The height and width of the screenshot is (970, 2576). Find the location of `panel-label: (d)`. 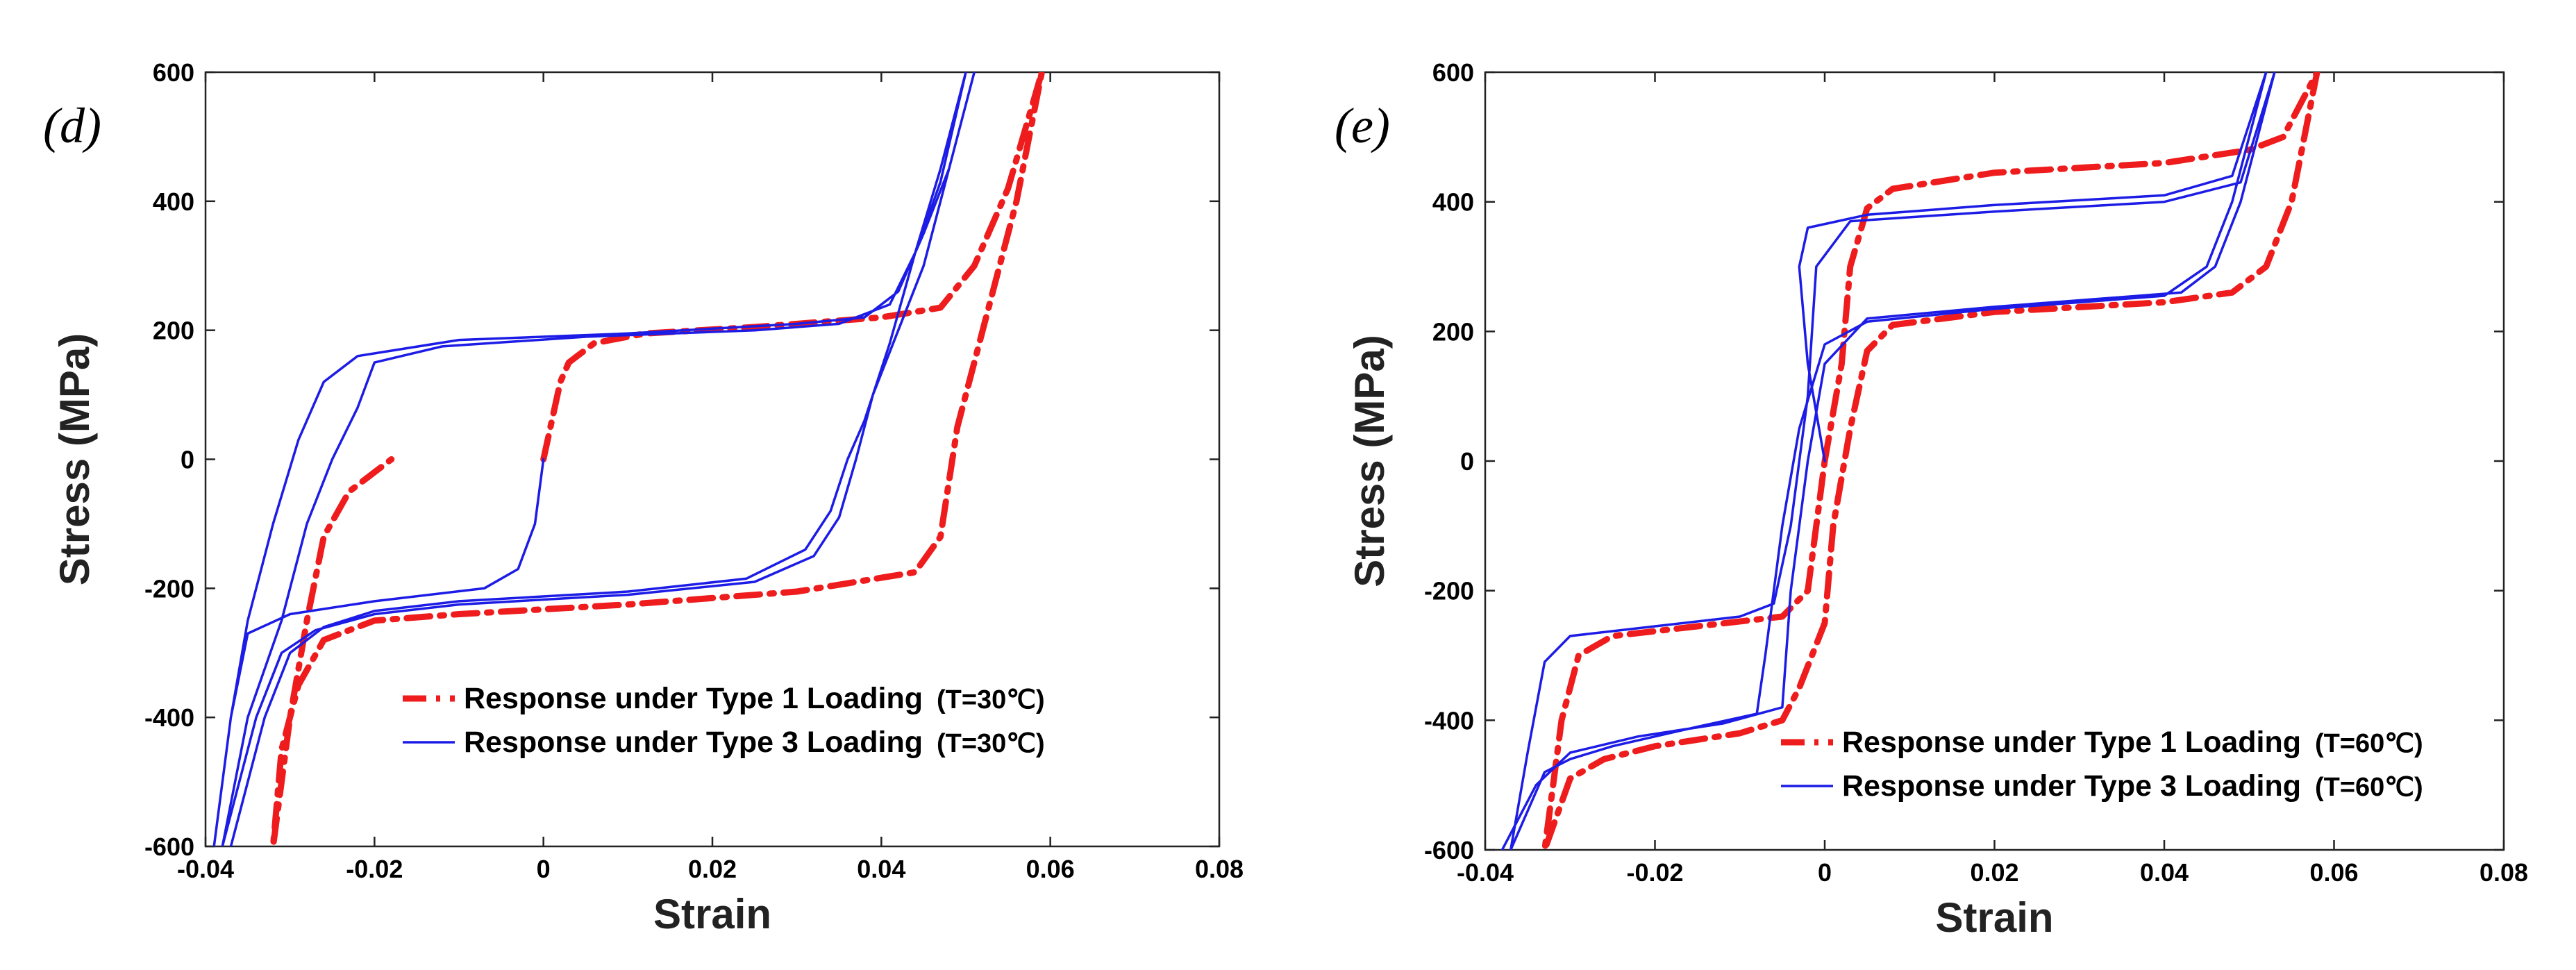

panel-label: (d) is located at coordinates (72, 125).